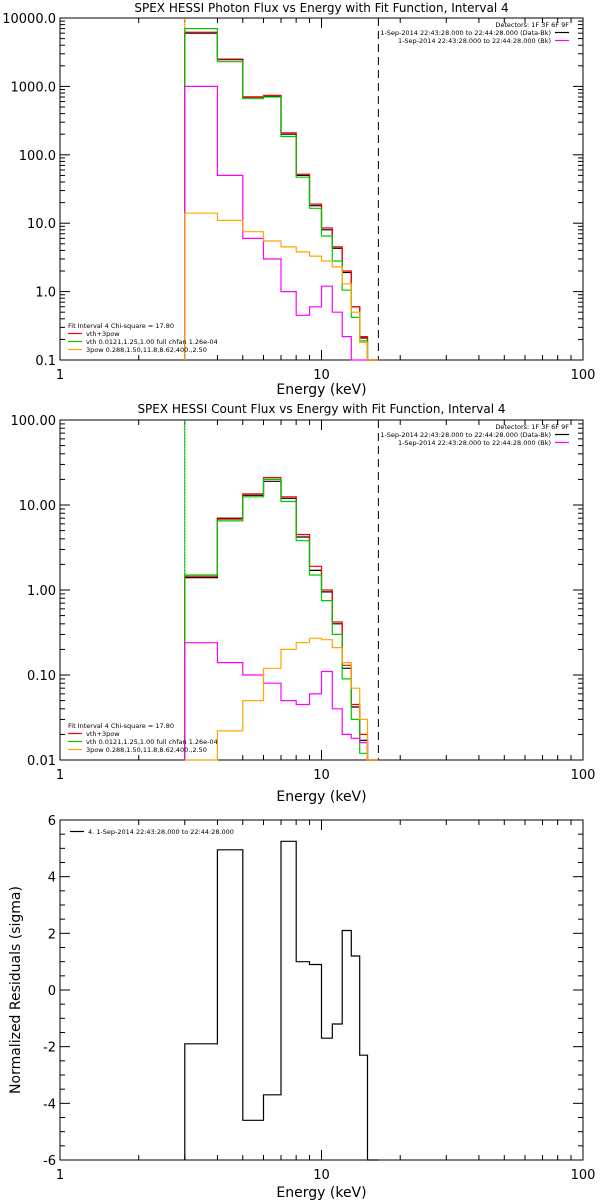 The image size is (600, 1204). Describe the element at coordinates (41, 591) in the screenshot. I see `y-tick-label: 1.00` at that location.